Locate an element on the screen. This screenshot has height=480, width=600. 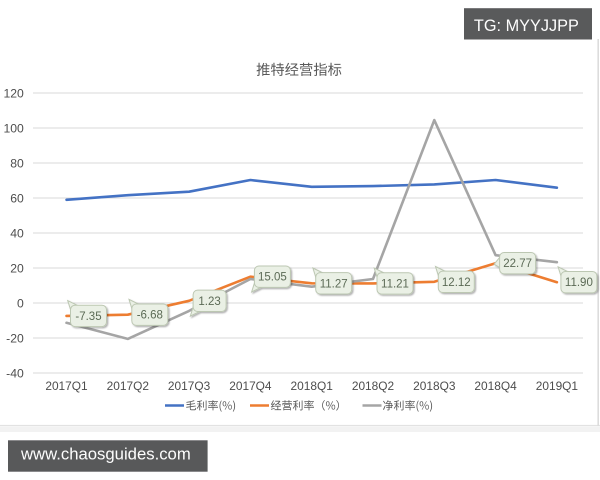
svg-text: 2018Q3 is located at coordinates (434, 386).